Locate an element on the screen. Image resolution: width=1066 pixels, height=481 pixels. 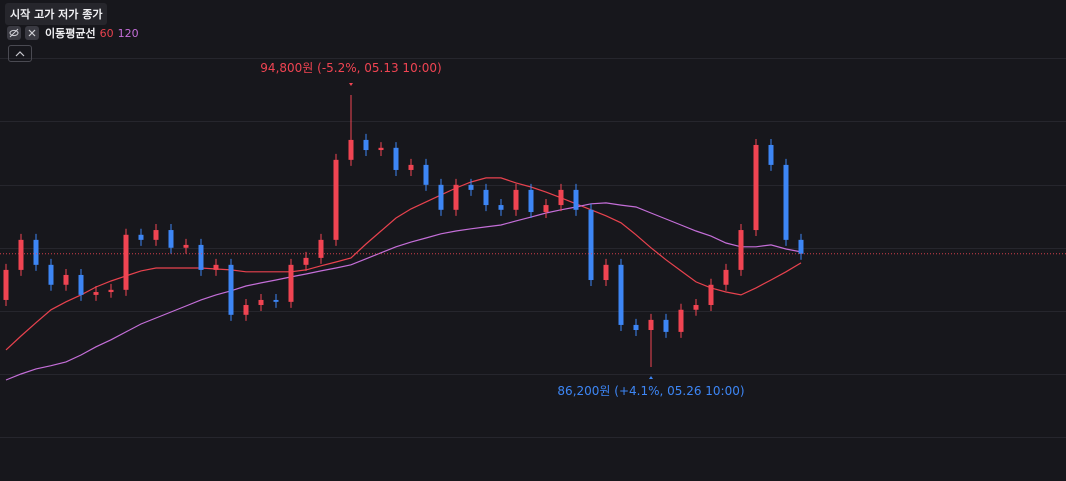
high-marker is located at coordinates (351, 84).